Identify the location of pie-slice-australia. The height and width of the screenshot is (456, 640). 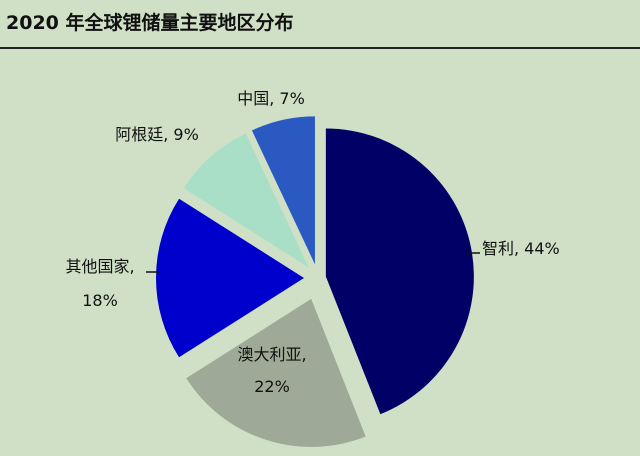
(276, 372).